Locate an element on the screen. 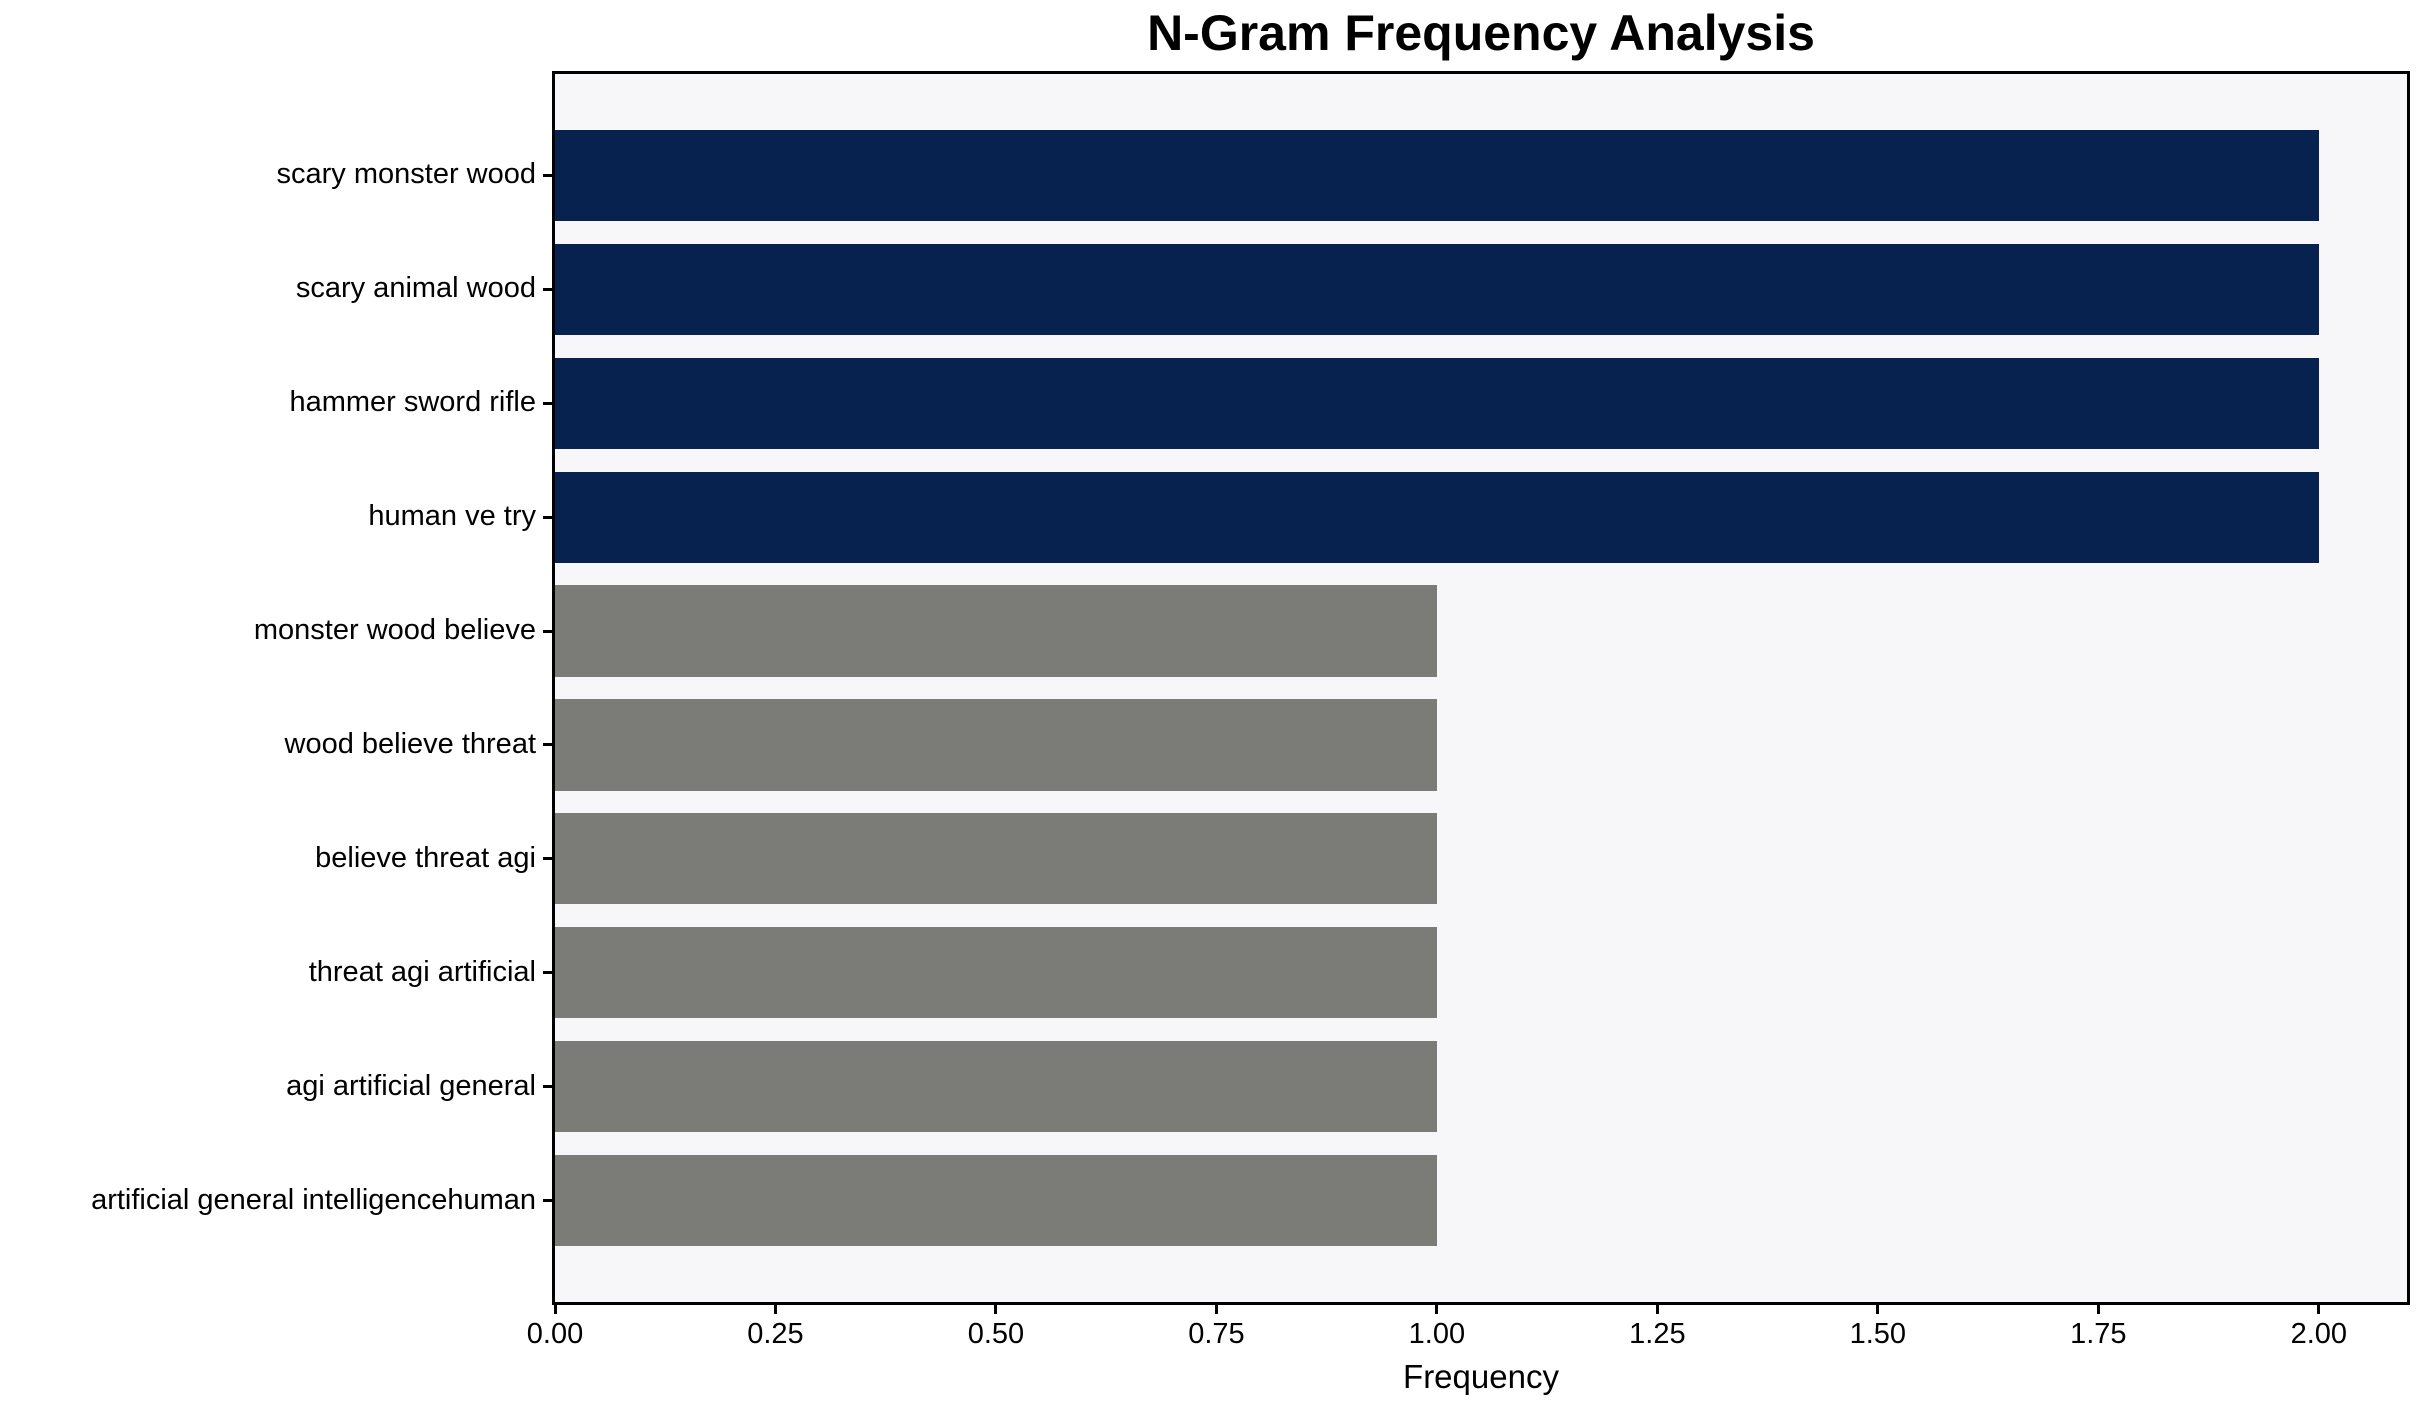 This screenshot has width=2431, height=1414. x-tick-label: 0.00 is located at coordinates (555, 1334).